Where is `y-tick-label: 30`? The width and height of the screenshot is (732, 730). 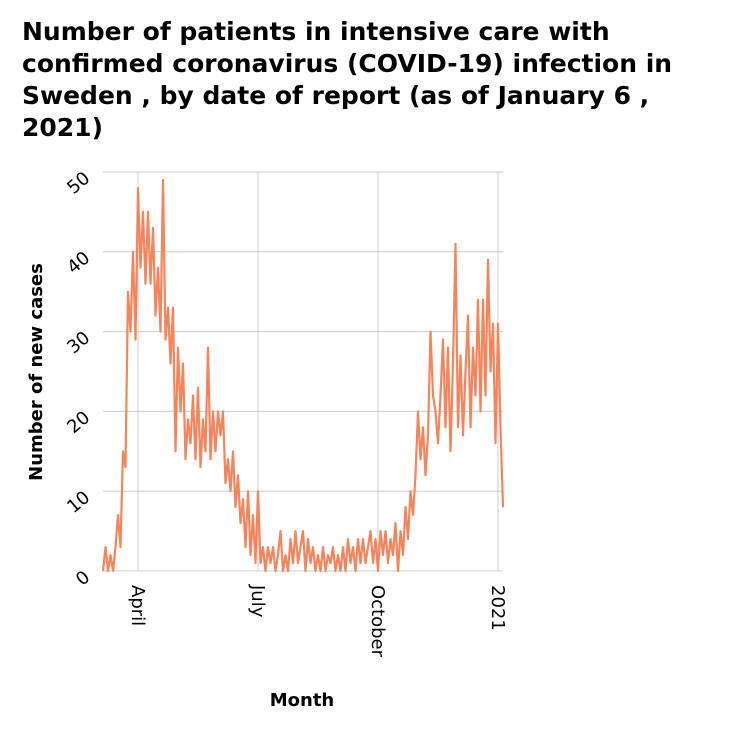 y-tick-label: 30 is located at coordinates (78, 342).